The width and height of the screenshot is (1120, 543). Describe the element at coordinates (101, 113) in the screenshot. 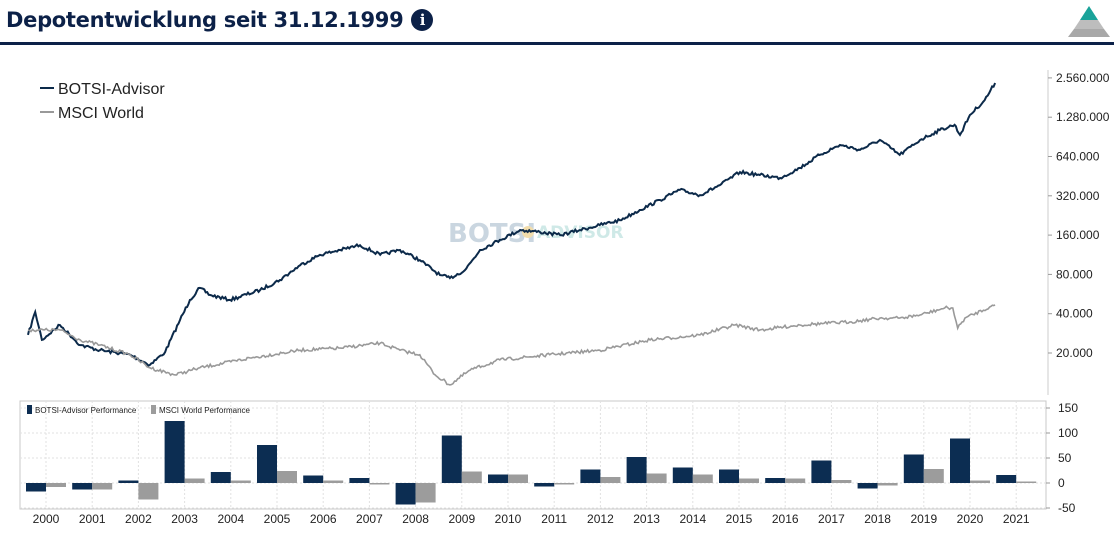

I see `legend-label: MSCI World` at that location.